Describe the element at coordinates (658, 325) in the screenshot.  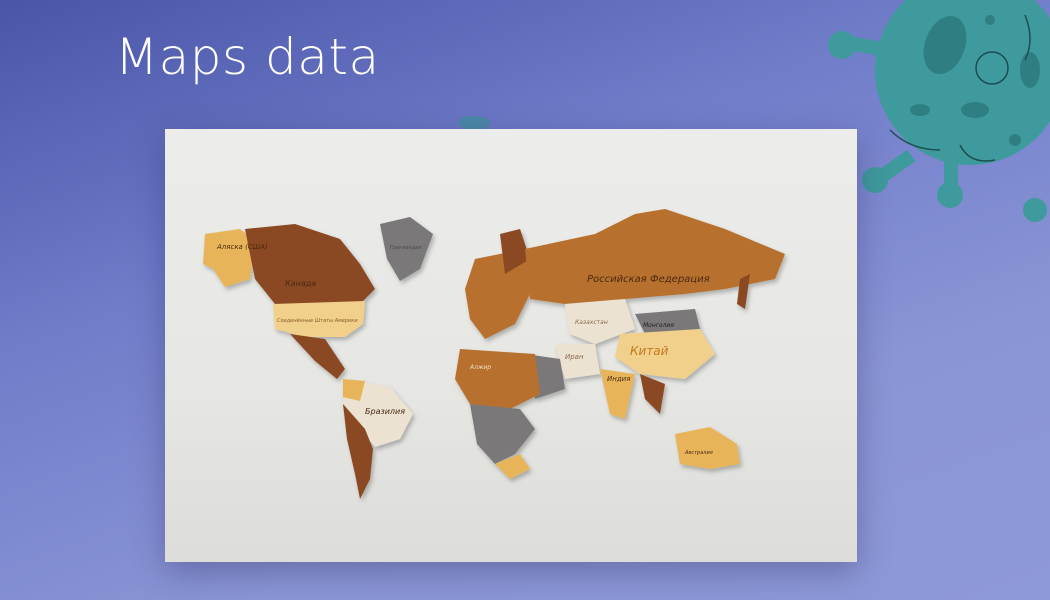
I see `label-mongolia: Монголия` at that location.